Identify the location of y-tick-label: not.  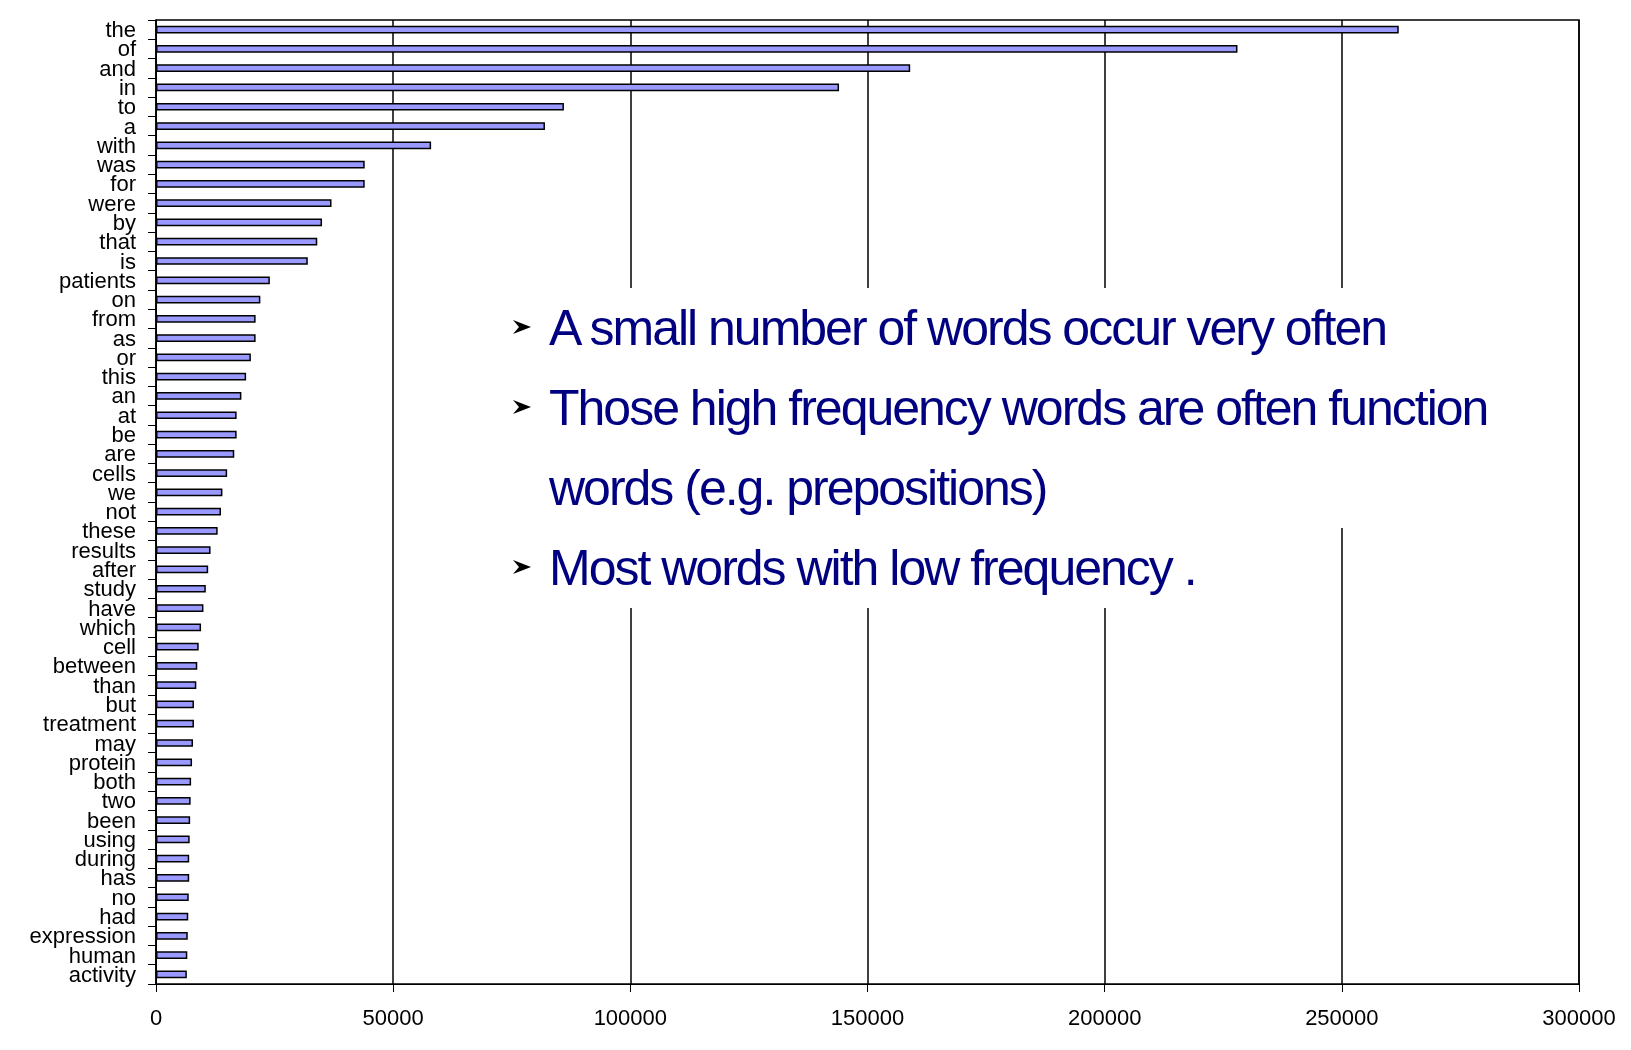
(120, 512).